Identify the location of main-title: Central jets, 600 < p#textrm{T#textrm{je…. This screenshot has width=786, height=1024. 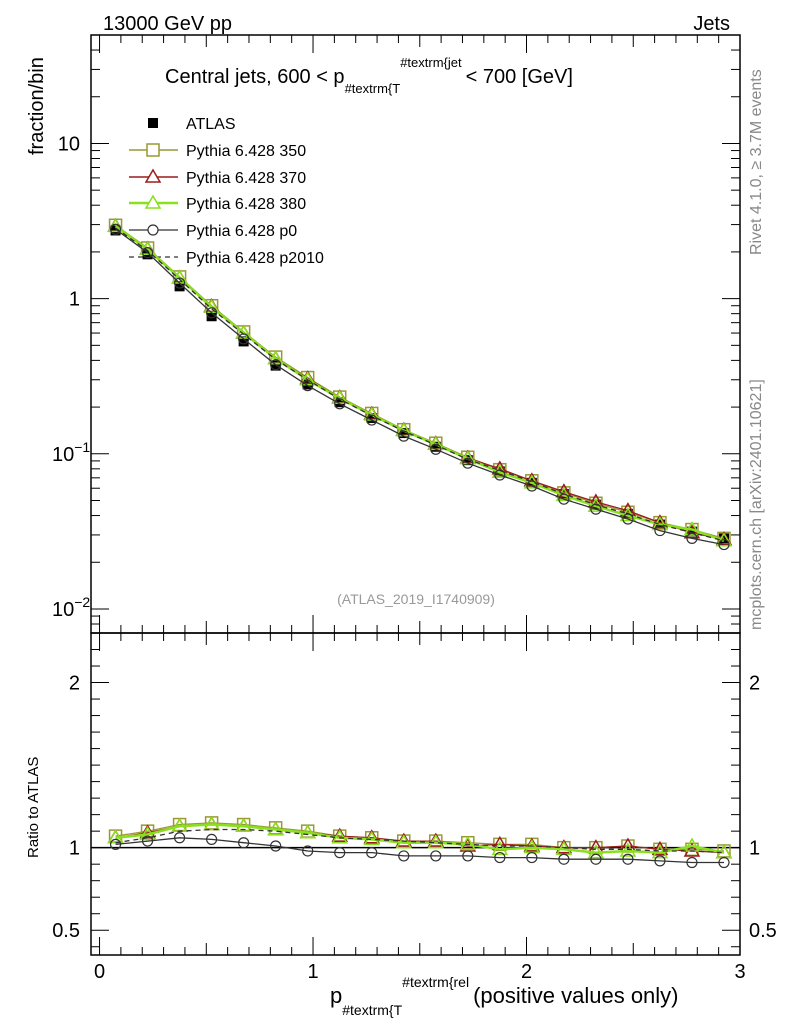
(369, 75).